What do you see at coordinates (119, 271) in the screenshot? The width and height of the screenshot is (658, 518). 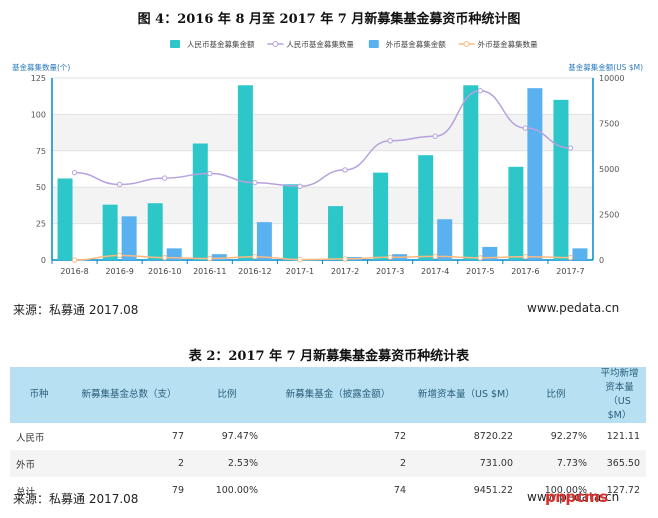 I see `x-tick-label: 2016-9` at bounding box center [119, 271].